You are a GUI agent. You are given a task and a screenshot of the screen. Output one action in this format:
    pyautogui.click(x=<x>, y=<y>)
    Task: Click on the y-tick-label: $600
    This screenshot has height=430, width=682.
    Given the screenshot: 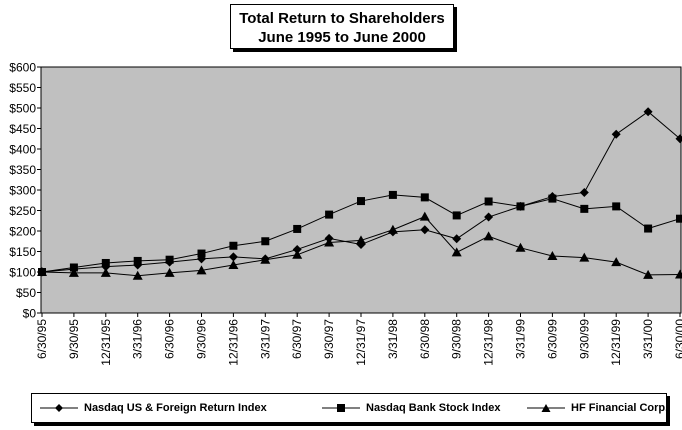 What is the action you would take?
    pyautogui.click(x=22, y=68)
    